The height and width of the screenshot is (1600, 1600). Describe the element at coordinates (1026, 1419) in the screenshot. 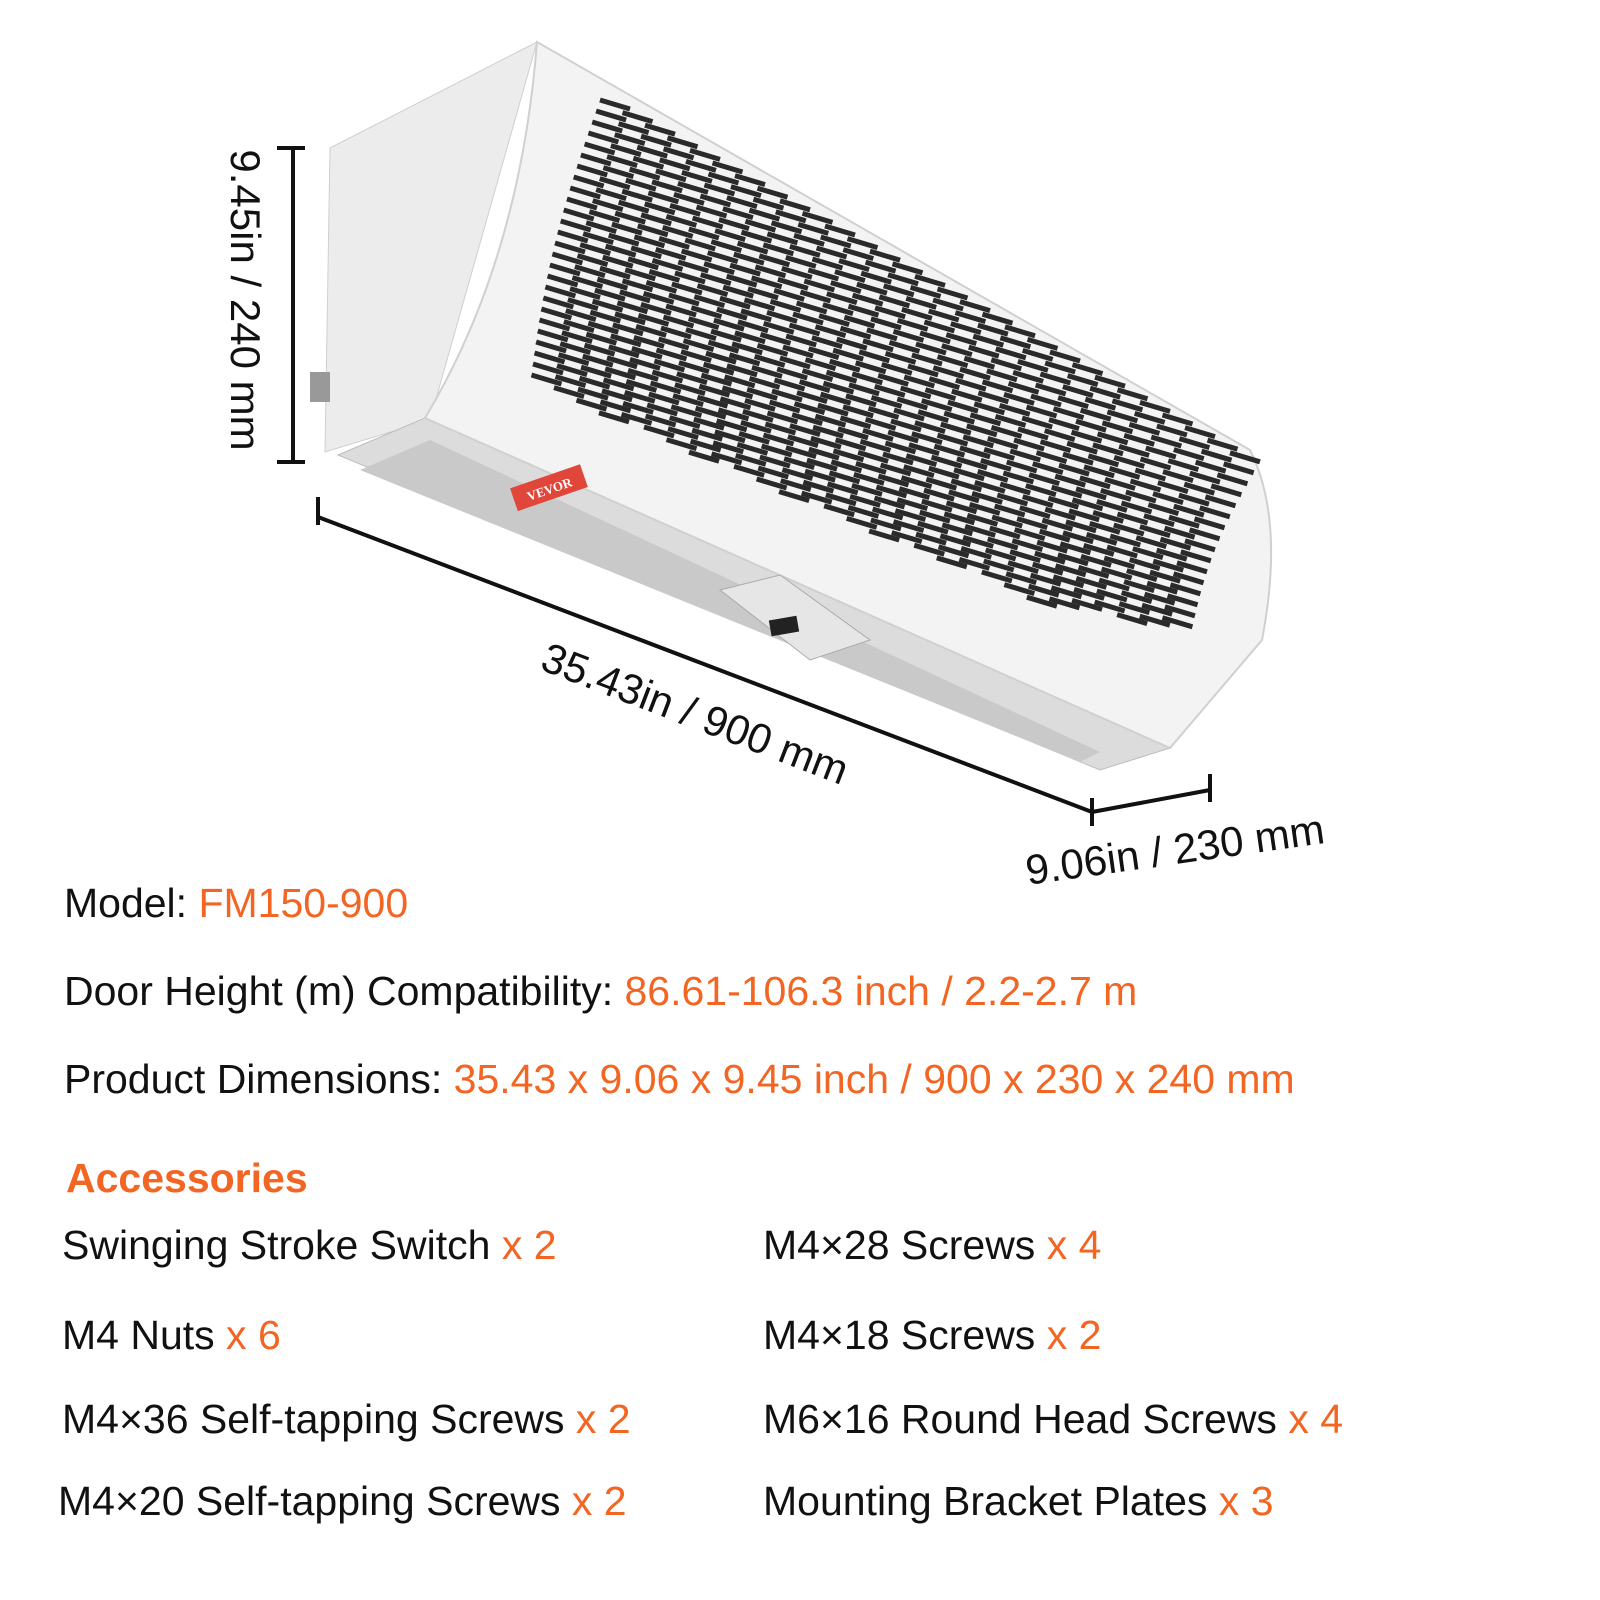

I see `accessory-name: M6×16 Round Head Screws` at that location.